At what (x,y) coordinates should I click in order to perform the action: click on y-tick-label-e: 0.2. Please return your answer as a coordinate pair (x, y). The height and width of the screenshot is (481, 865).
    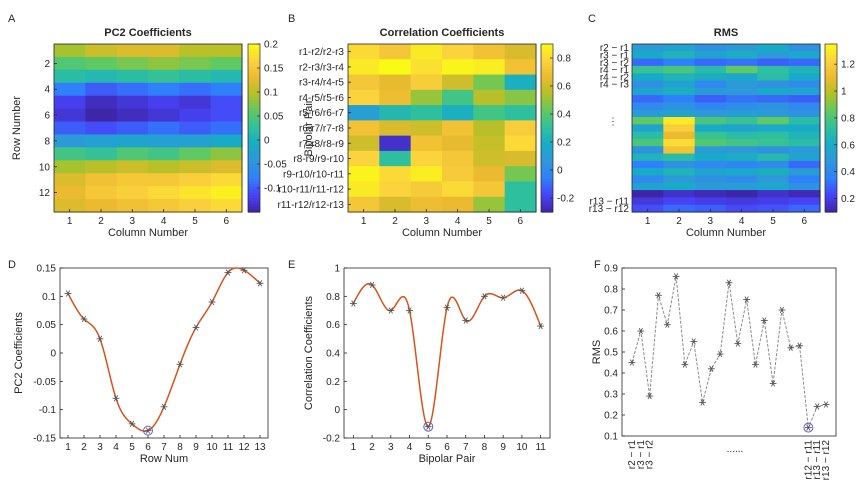
    Looking at the image, I should click on (333, 382).